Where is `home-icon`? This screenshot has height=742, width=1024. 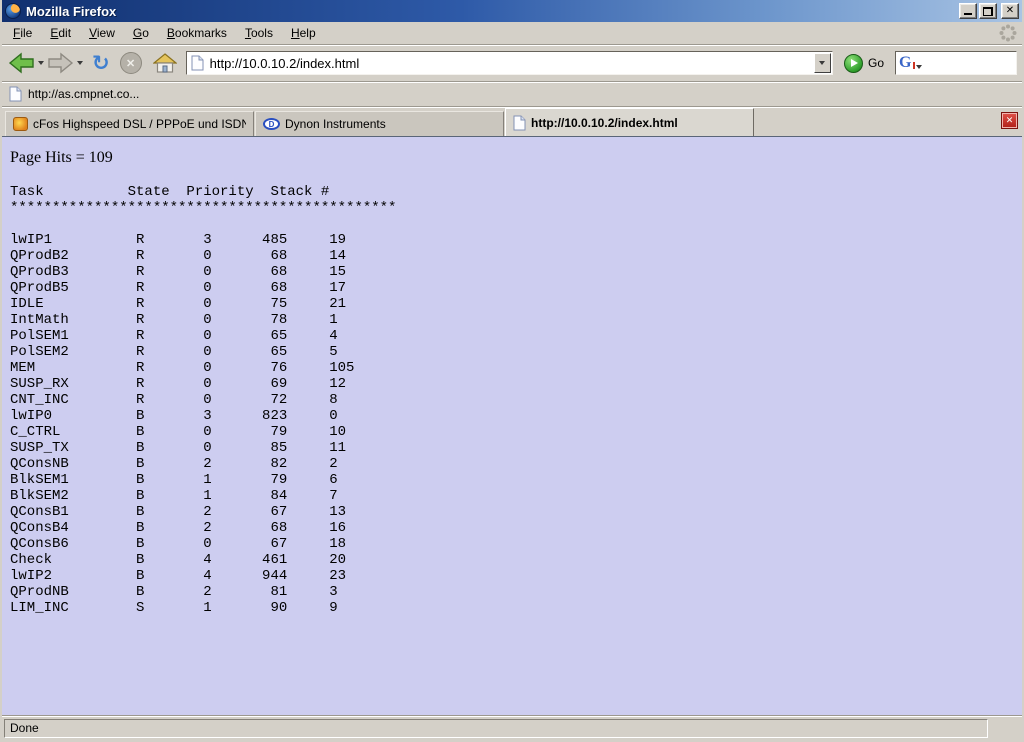
home-icon is located at coordinates (164, 63).